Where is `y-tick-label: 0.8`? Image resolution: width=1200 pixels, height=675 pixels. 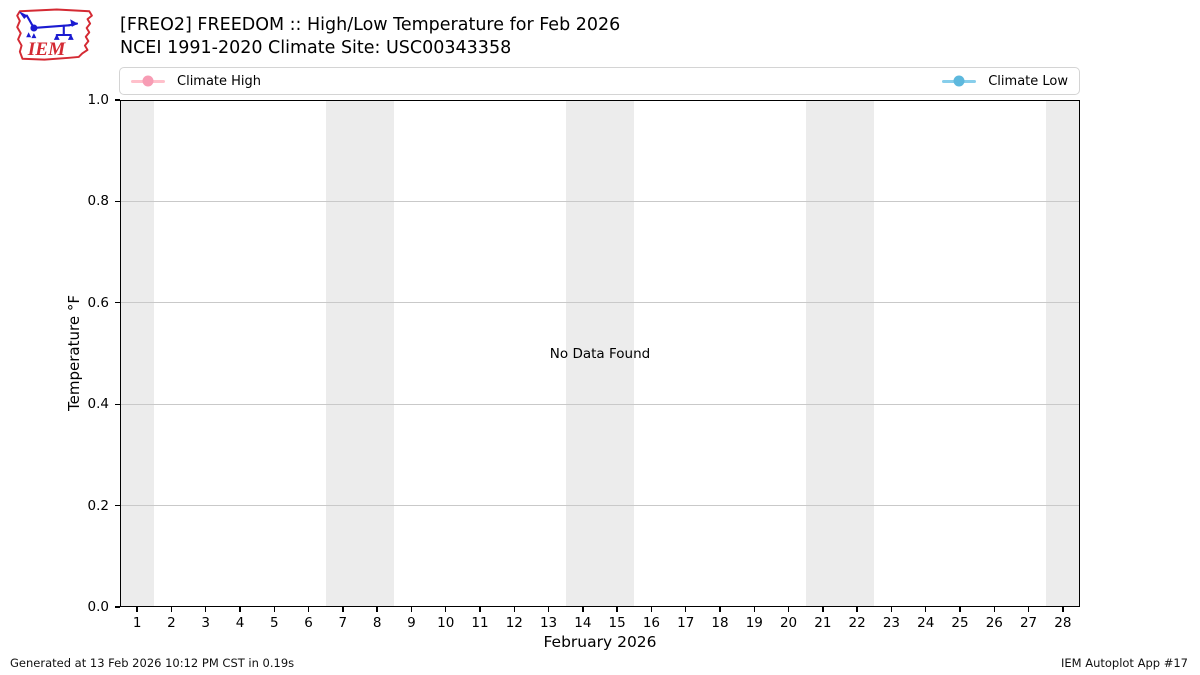
y-tick-label: 0.8 is located at coordinates (98, 201).